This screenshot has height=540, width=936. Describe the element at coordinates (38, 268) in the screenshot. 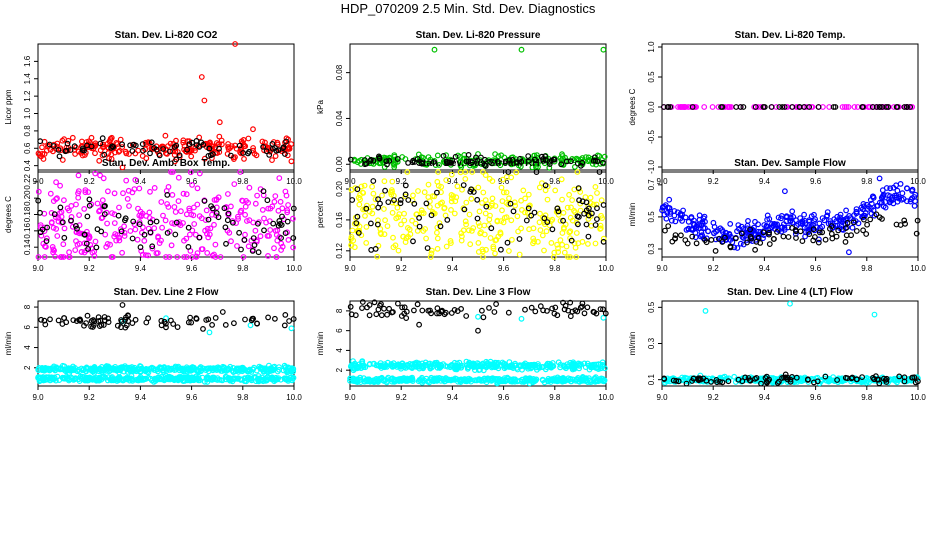

I see `x-tick-label: 9.0` at that location.